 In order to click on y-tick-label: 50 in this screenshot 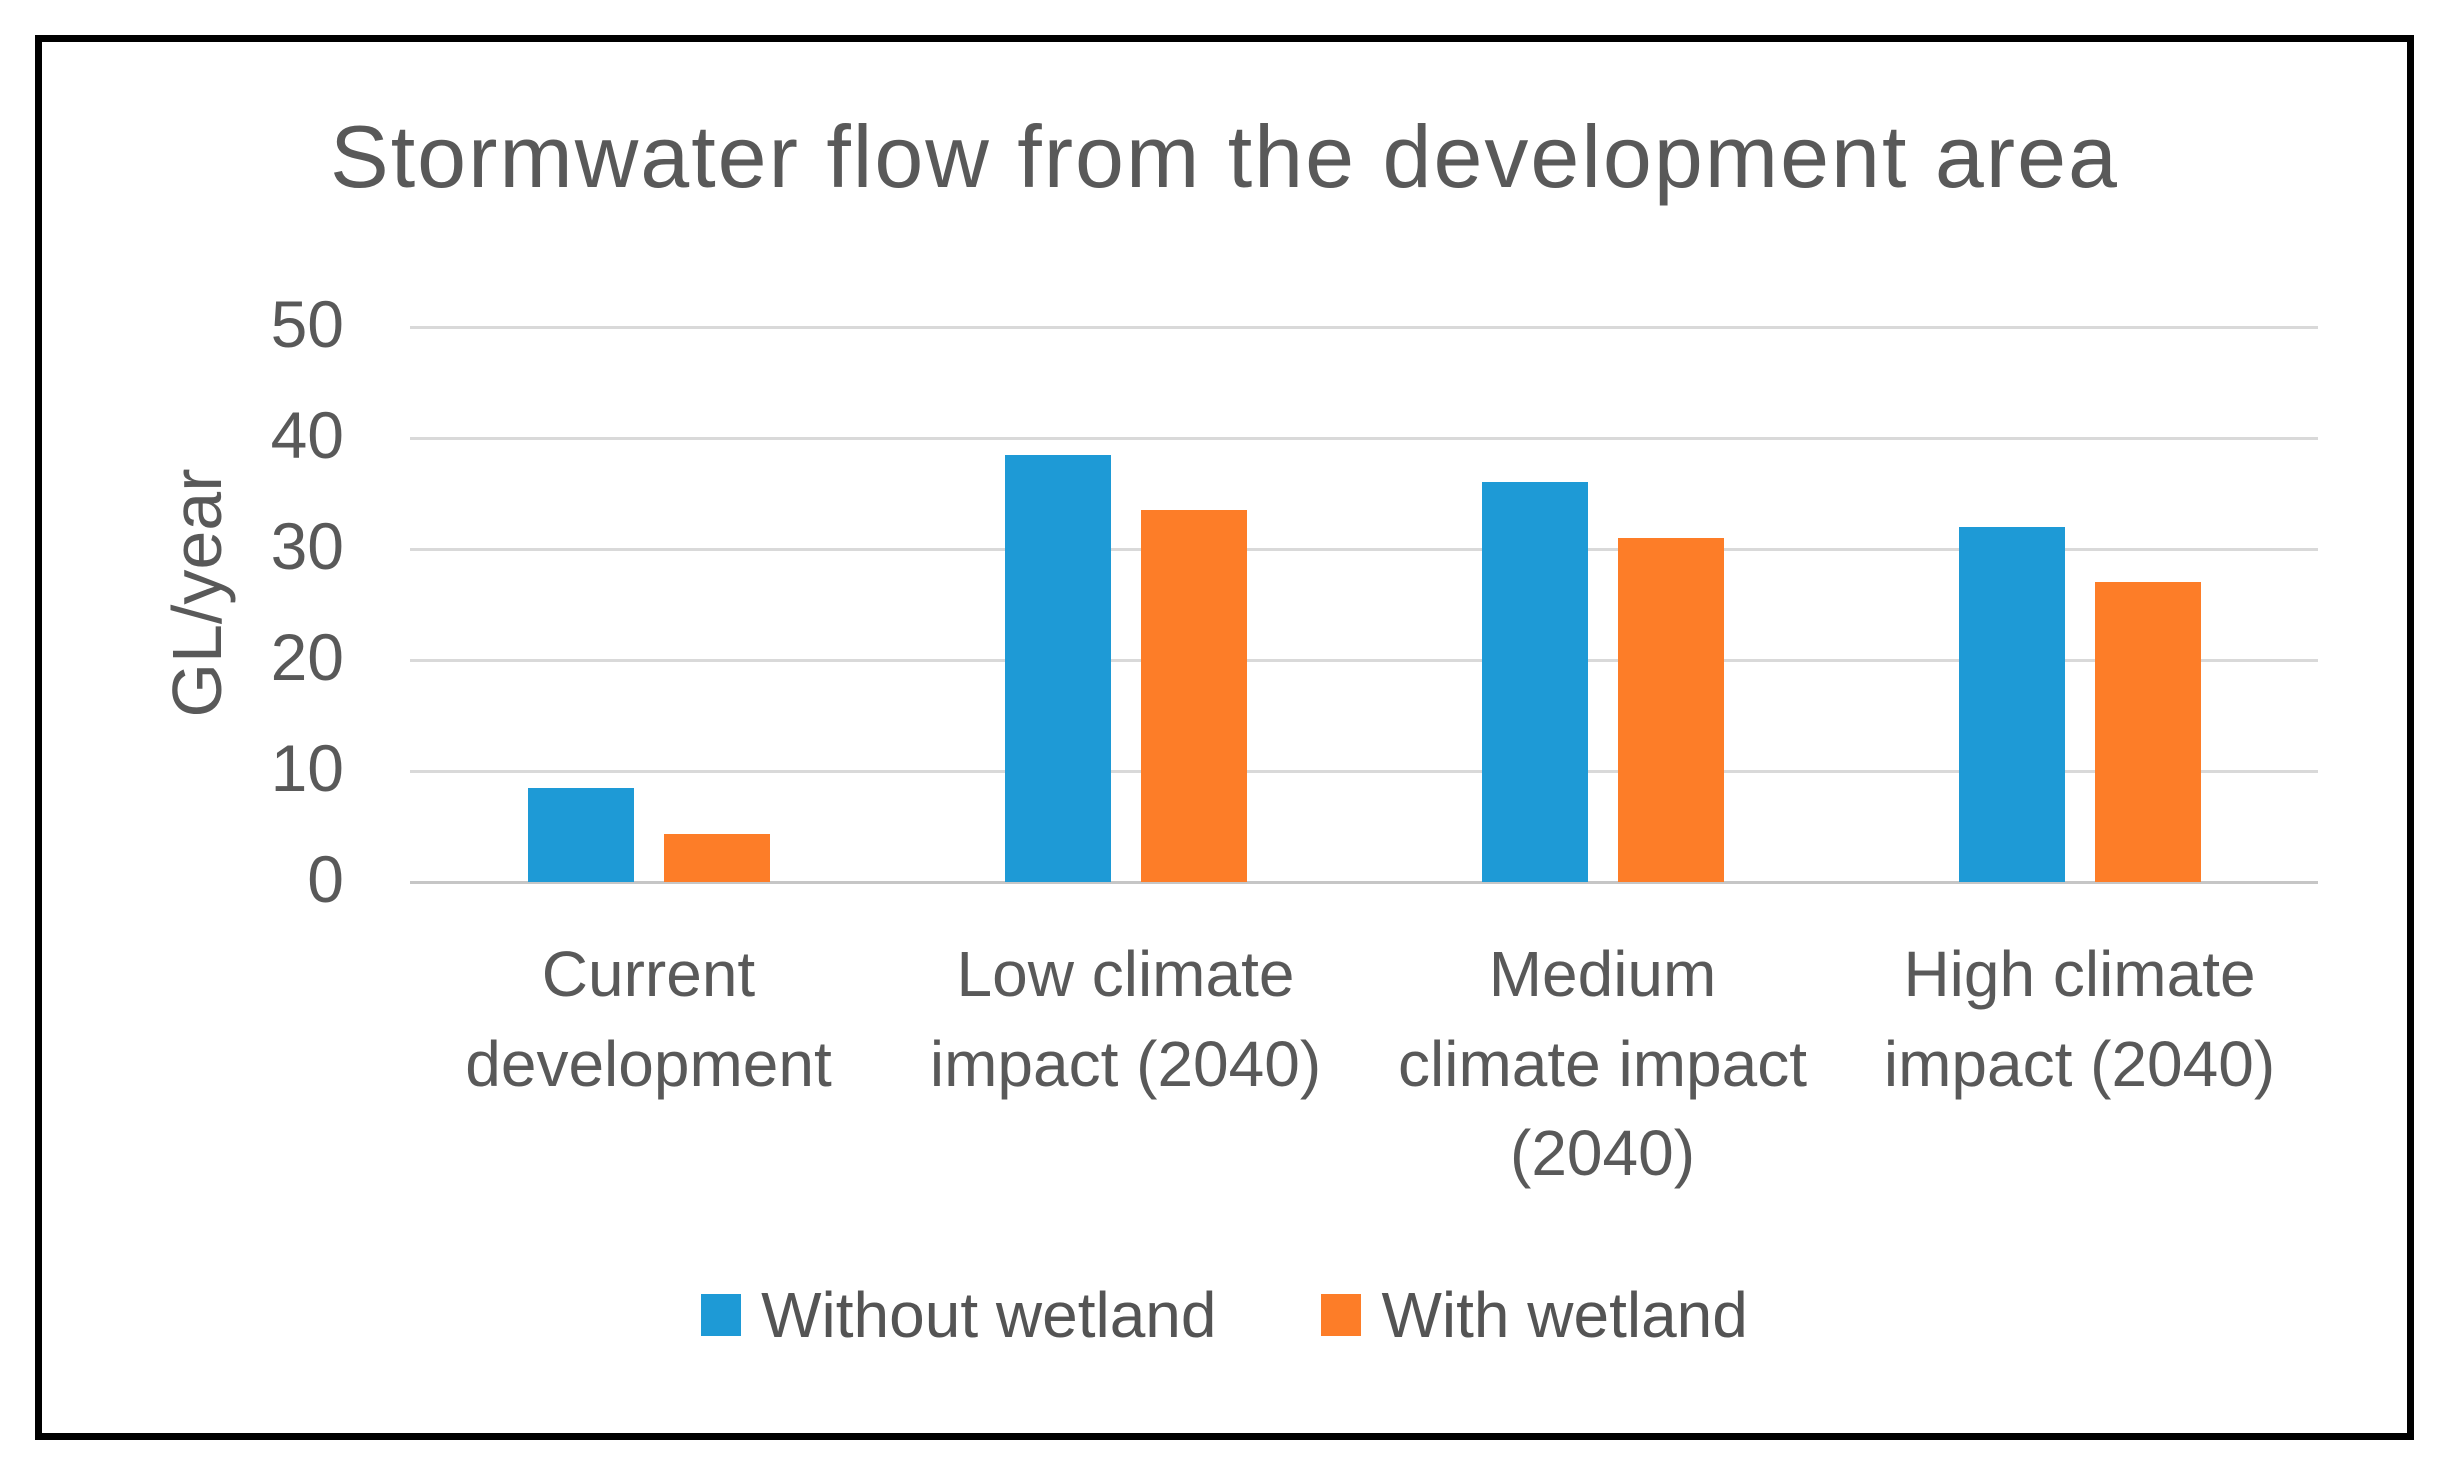, I will do `click(307, 323)`.